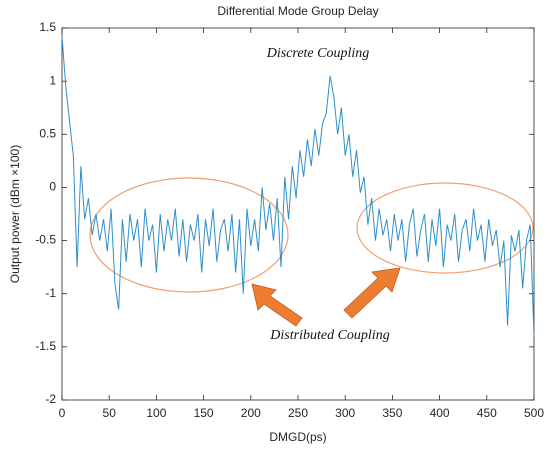  What do you see at coordinates (297, 437) in the screenshot?
I see `x-axis-label: DMGD(ps)` at bounding box center [297, 437].